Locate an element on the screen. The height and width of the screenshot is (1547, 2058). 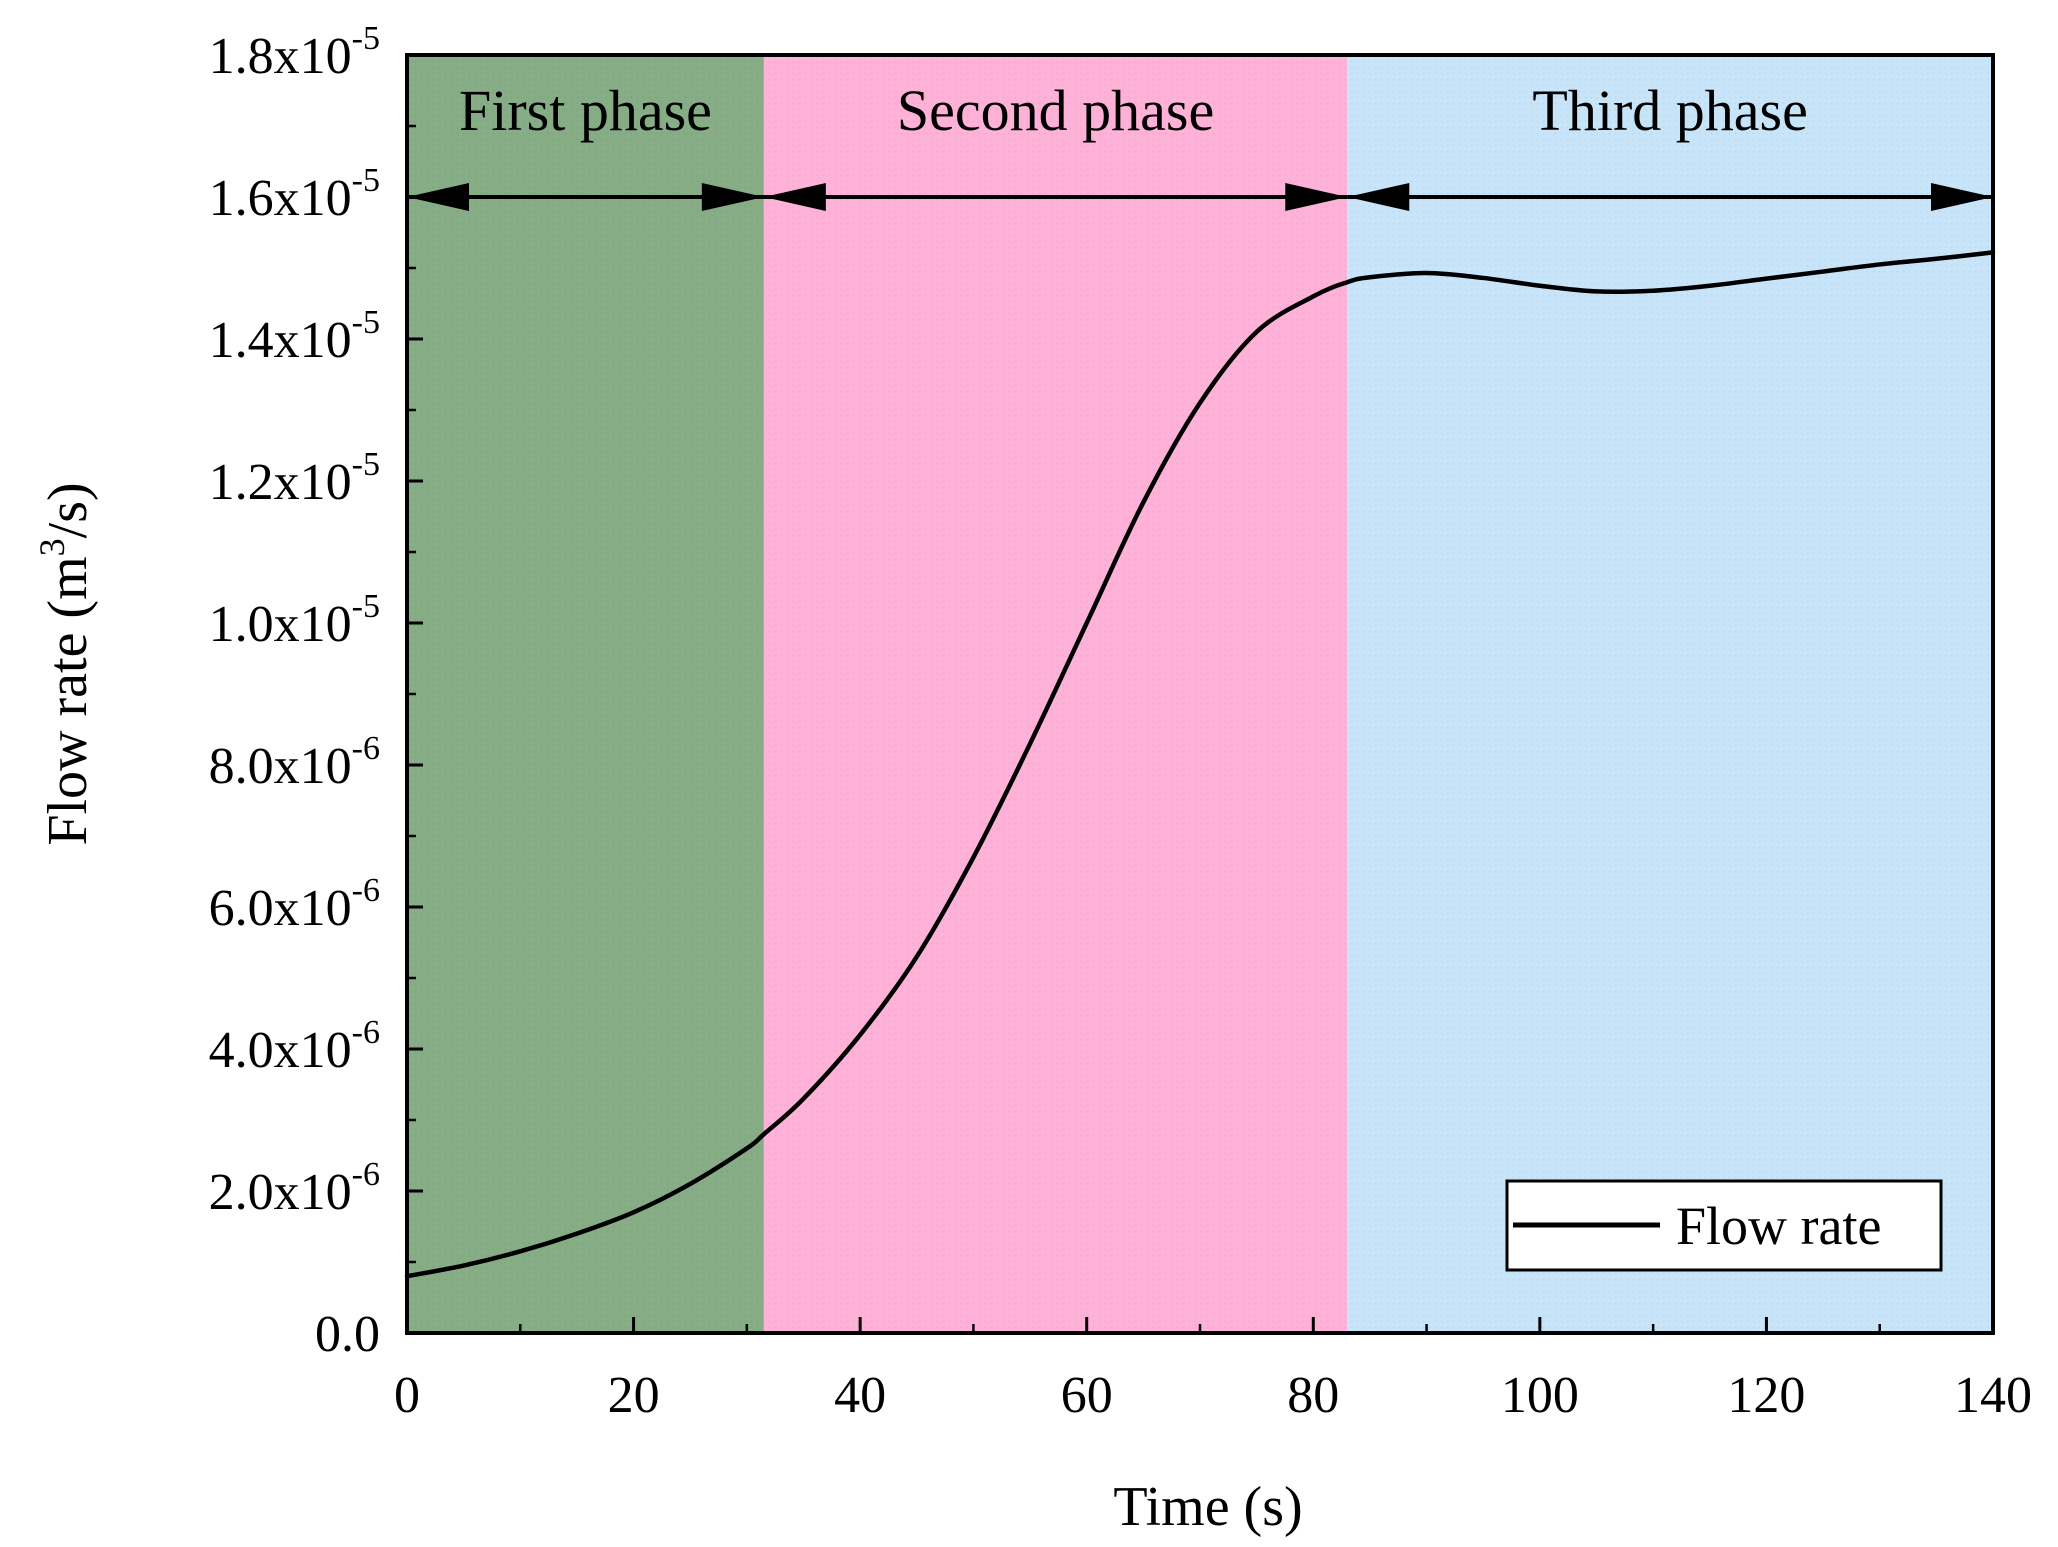
x-axis-title: Time (s) is located at coordinates (1207, 1507).